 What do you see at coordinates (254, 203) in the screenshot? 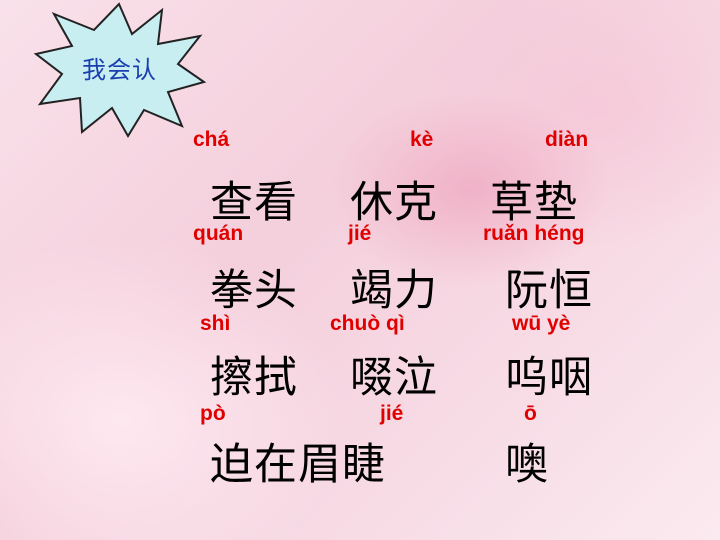
I see `word-chakan: 查看` at bounding box center [254, 203].